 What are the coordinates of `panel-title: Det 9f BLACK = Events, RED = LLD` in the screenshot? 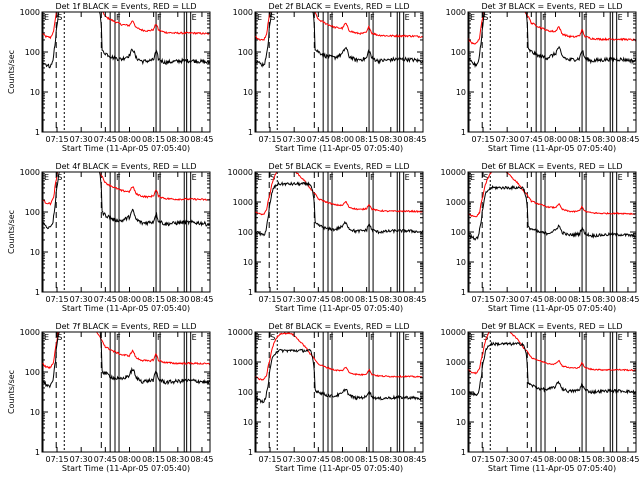 It's located at (551, 326).